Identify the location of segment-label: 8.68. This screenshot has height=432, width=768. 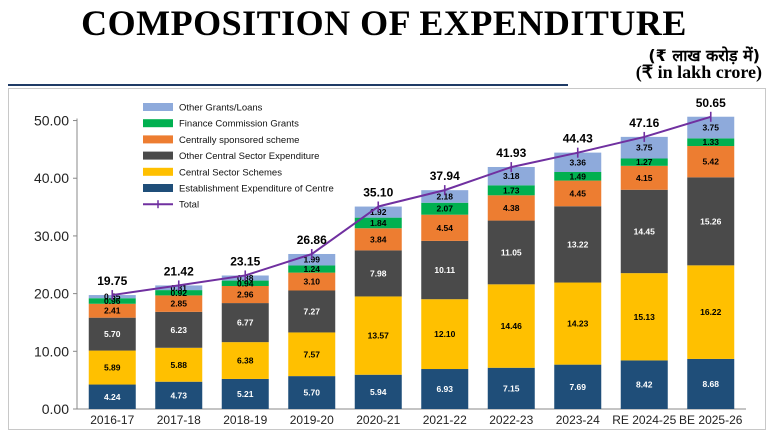
(710, 384).